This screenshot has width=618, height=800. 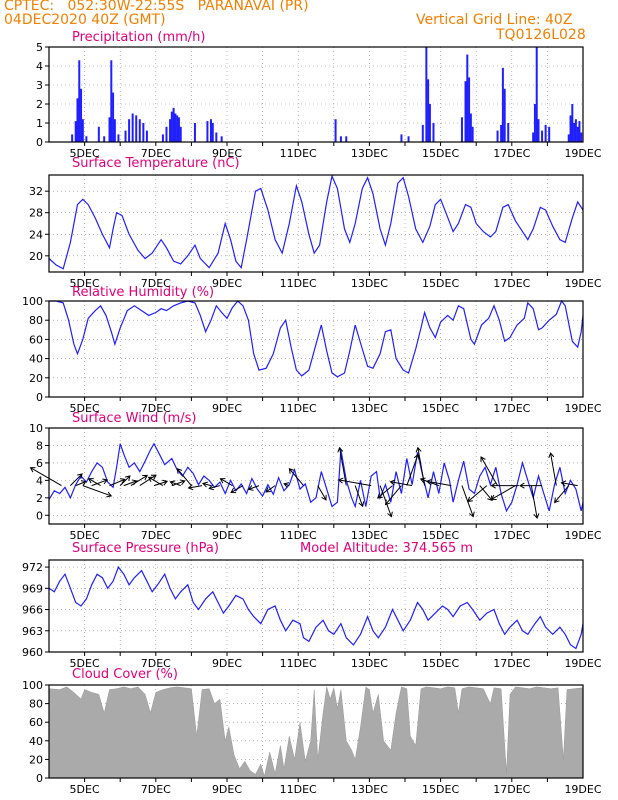 I want to click on panel-title: Surface Temperature (nC), so click(x=156, y=163).